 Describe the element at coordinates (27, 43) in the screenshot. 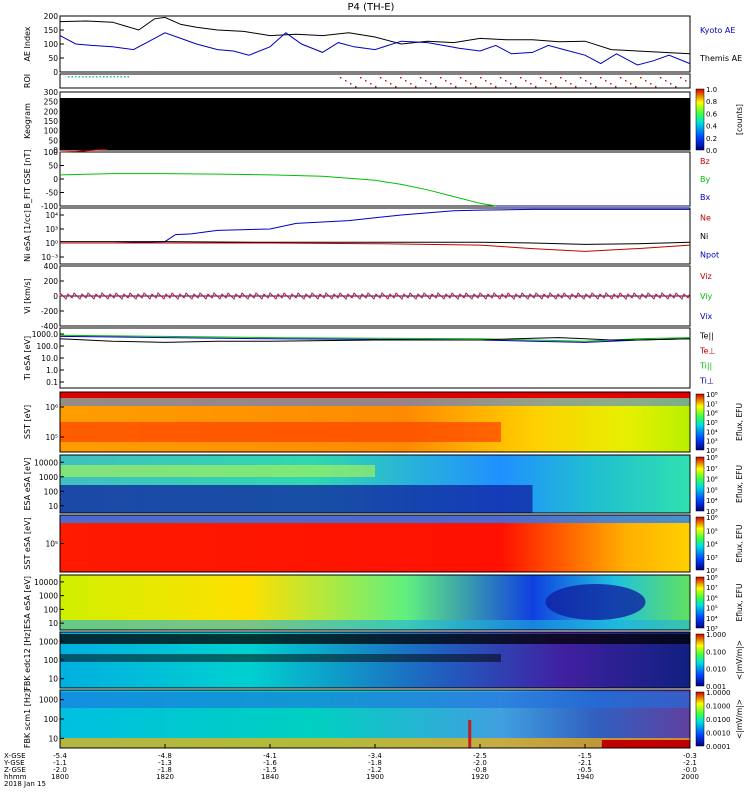

I see `panel-ylabel: AE Index` at that location.